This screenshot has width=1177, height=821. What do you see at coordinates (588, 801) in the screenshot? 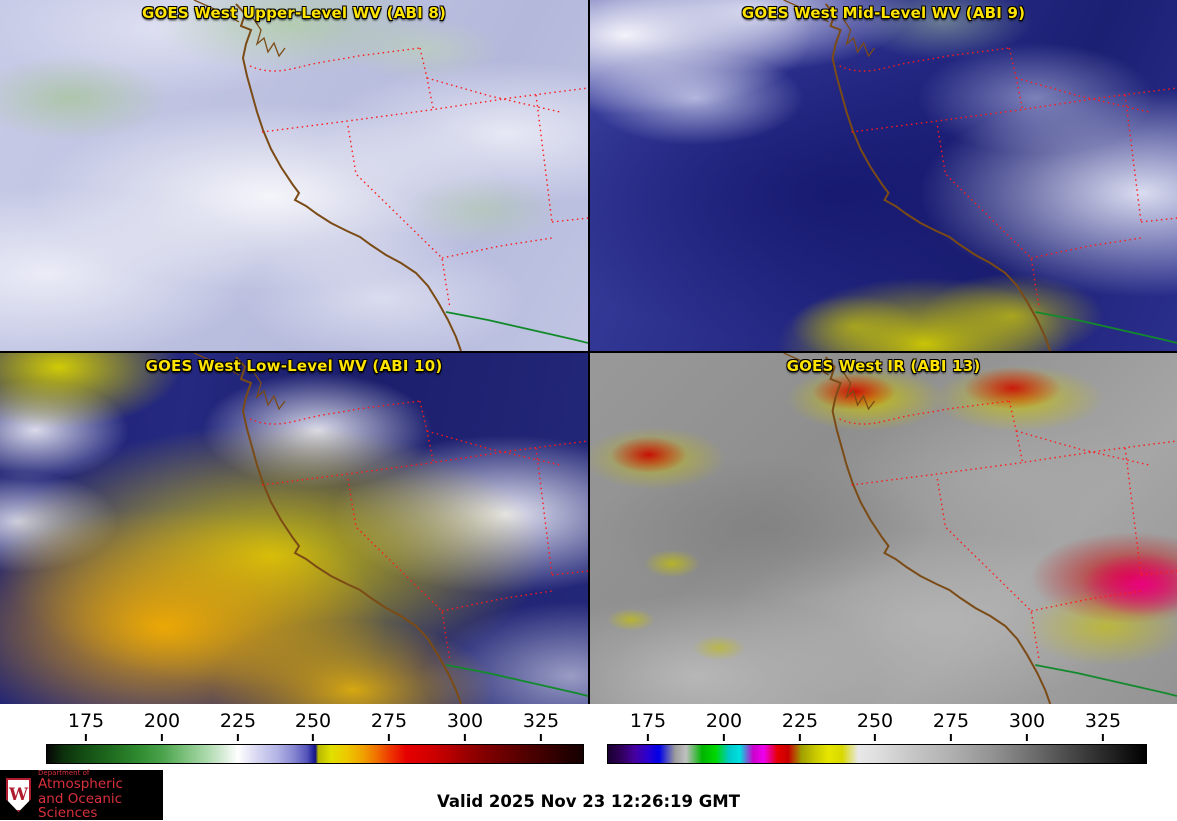
I see `valid-time: Valid 2025 Nov 23 12:26:19 GMT` at bounding box center [588, 801].